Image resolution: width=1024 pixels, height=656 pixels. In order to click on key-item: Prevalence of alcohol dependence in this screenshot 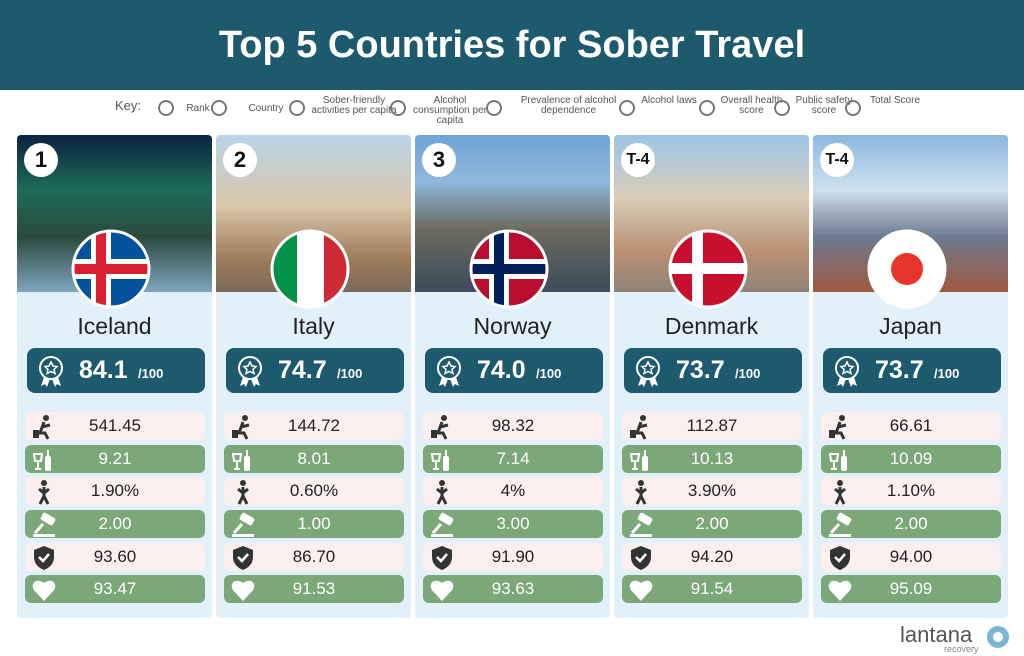, I will do `click(568, 105)`.